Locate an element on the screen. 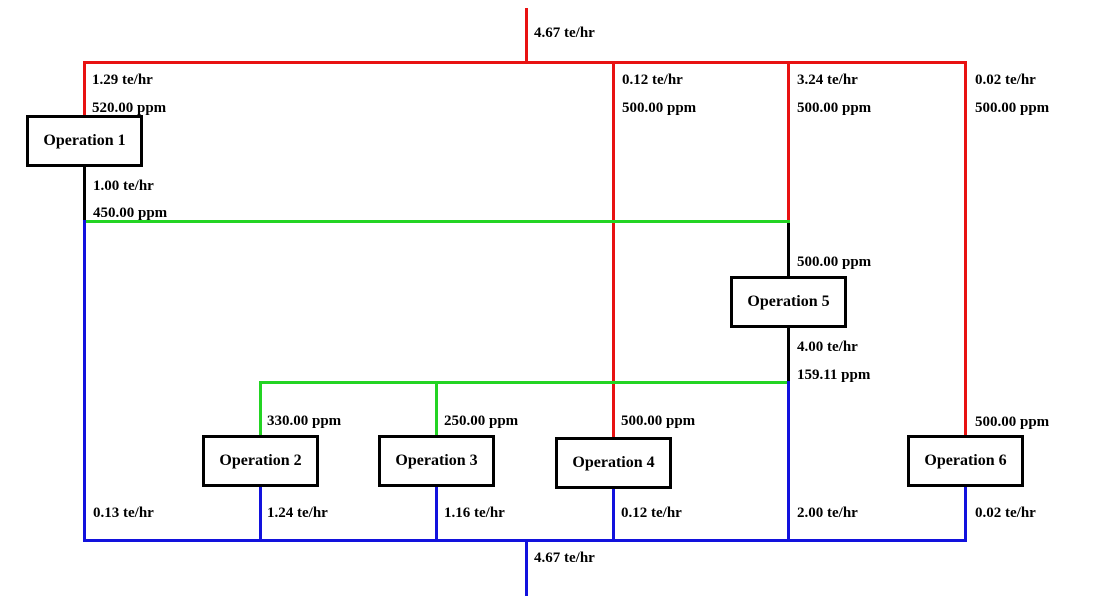 This screenshot has height=612, width=1114. op5-out-flow-label: 4.00 te/hr is located at coordinates (827, 347).